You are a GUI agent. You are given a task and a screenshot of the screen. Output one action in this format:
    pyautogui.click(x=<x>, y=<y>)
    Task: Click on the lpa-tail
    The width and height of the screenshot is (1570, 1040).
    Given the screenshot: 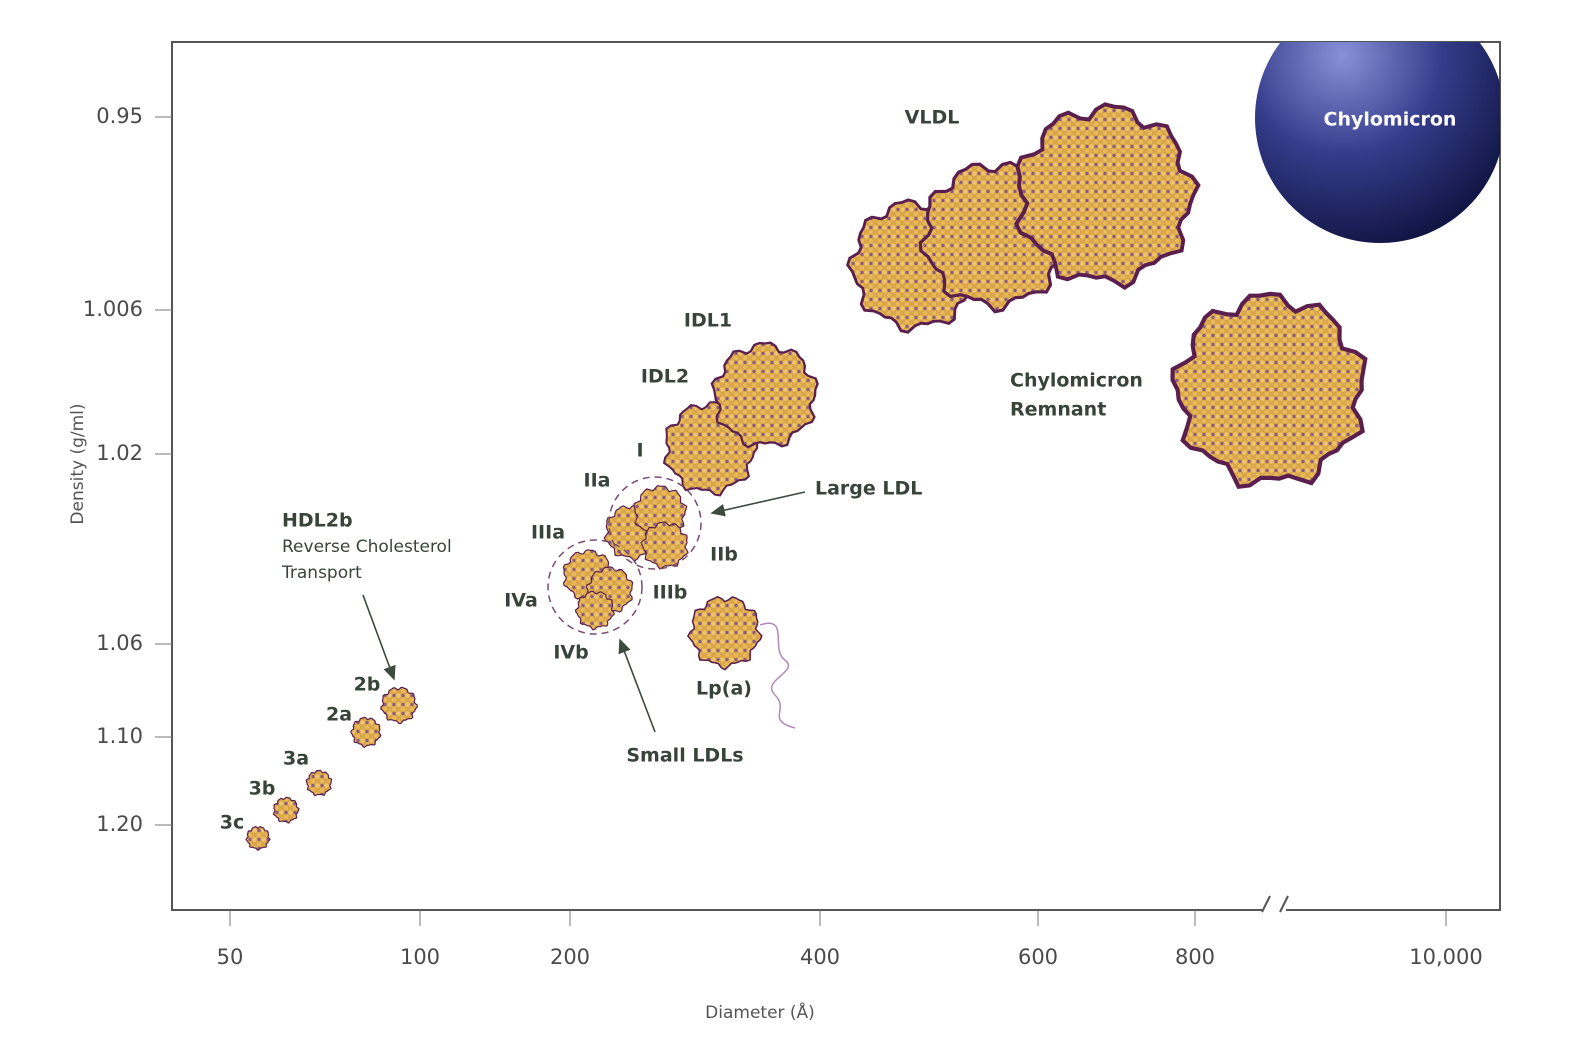 What is the action you would take?
    pyautogui.click(x=777, y=675)
    